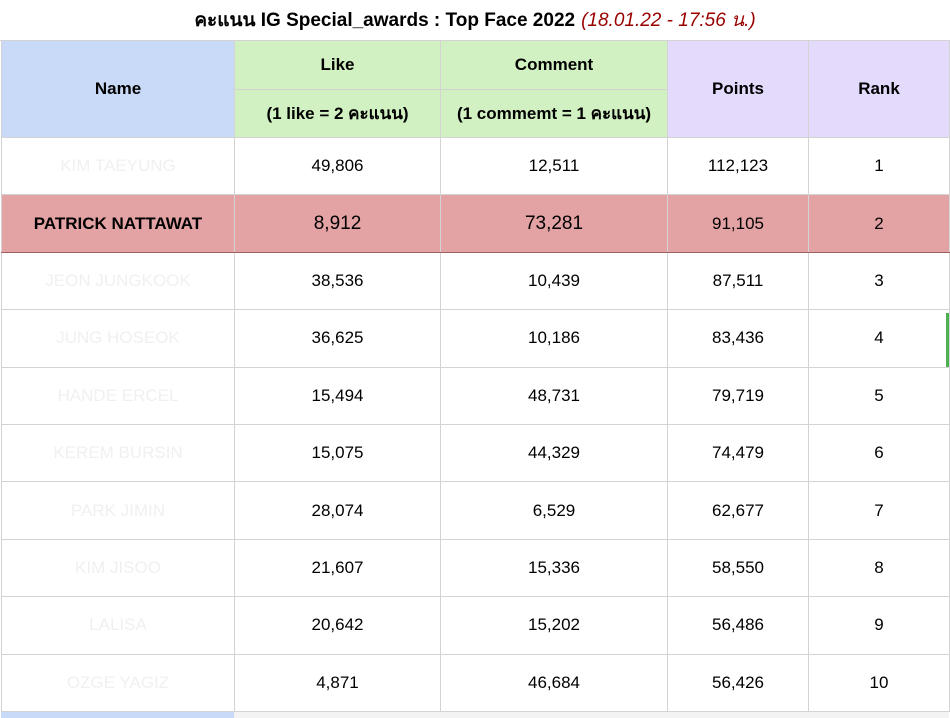 The image size is (950, 718). What do you see at coordinates (337, 281) in the screenshot?
I see `cell-like: 38,536` at bounding box center [337, 281].